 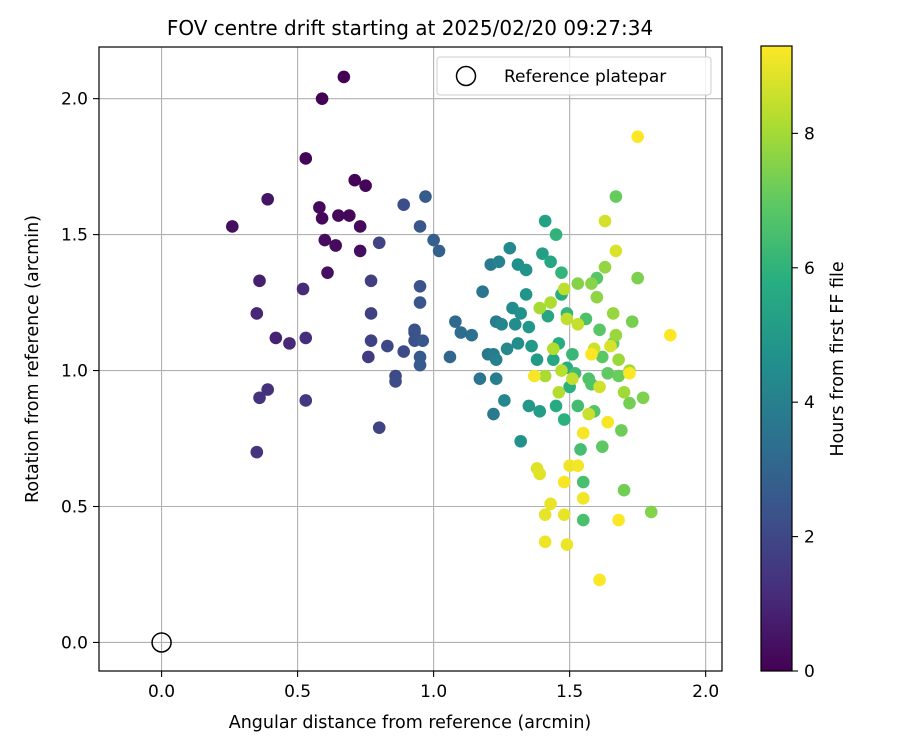 What do you see at coordinates (410, 723) in the screenshot?
I see `x-axis-label: Angular distance from reference (arcmin)` at bounding box center [410, 723].